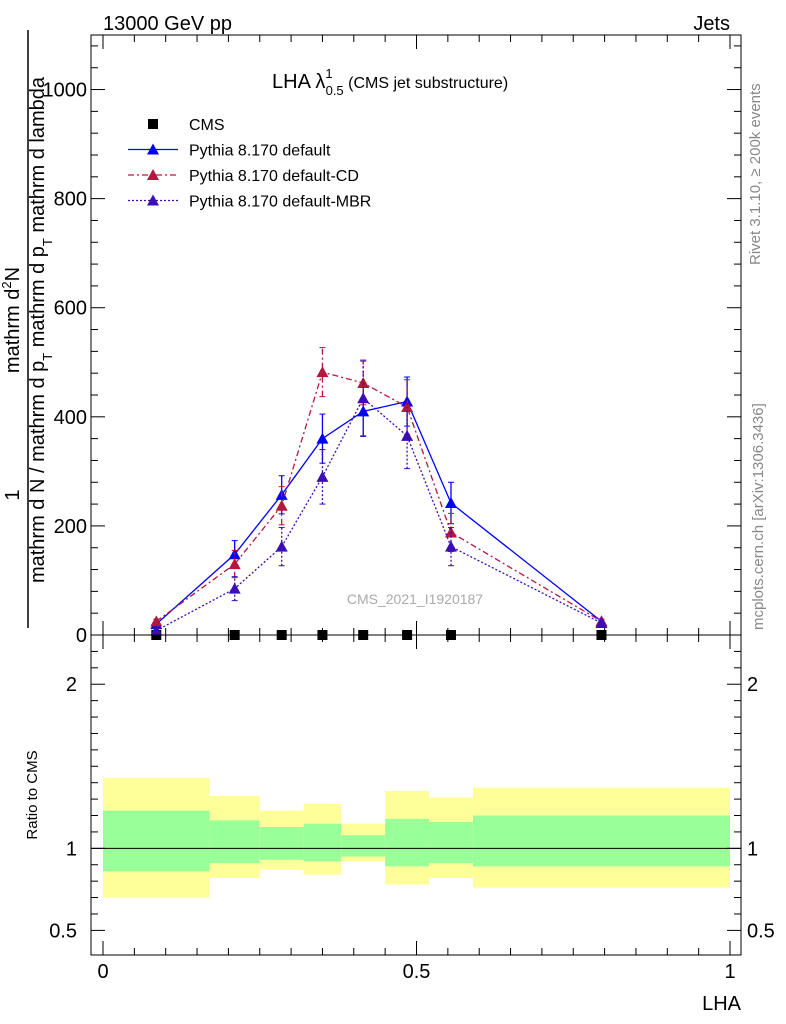 The height and width of the screenshot is (1024, 786). What do you see at coordinates (752, 685) in the screenshot?
I see `ratio-y-tick-label-right: 2` at bounding box center [752, 685].